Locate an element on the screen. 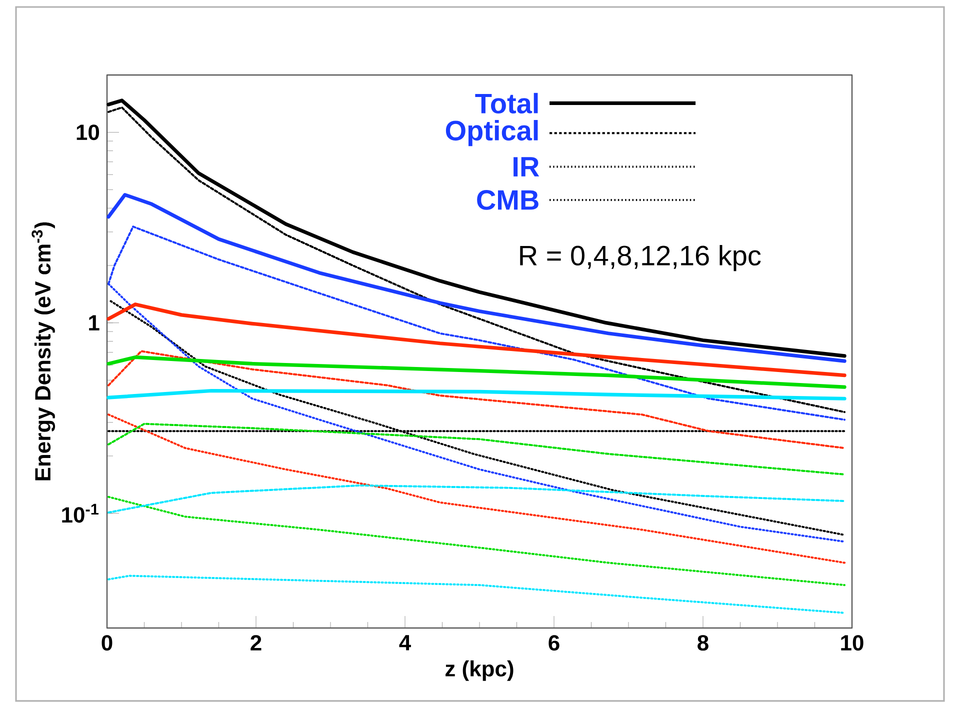  x-tick-label: 0 is located at coordinates (107, 643).